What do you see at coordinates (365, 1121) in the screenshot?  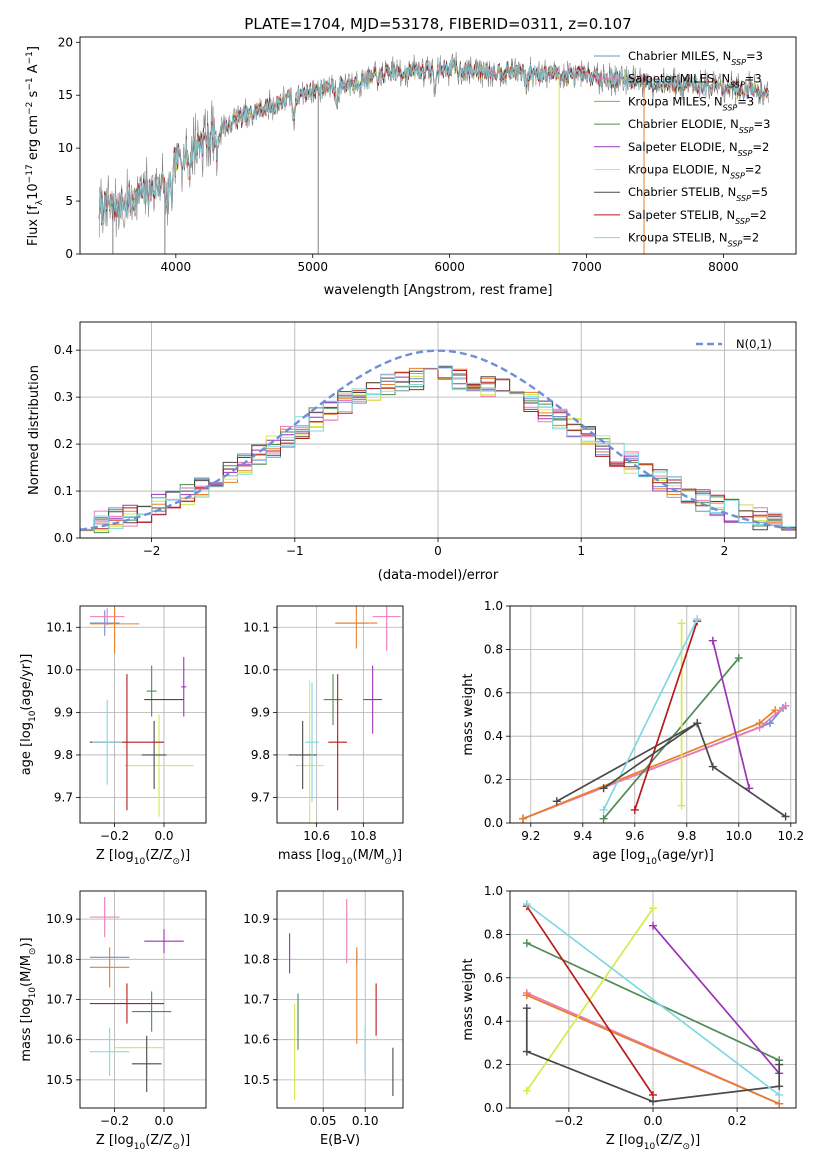 I see `x-tick-label: 0.10` at bounding box center [365, 1121].